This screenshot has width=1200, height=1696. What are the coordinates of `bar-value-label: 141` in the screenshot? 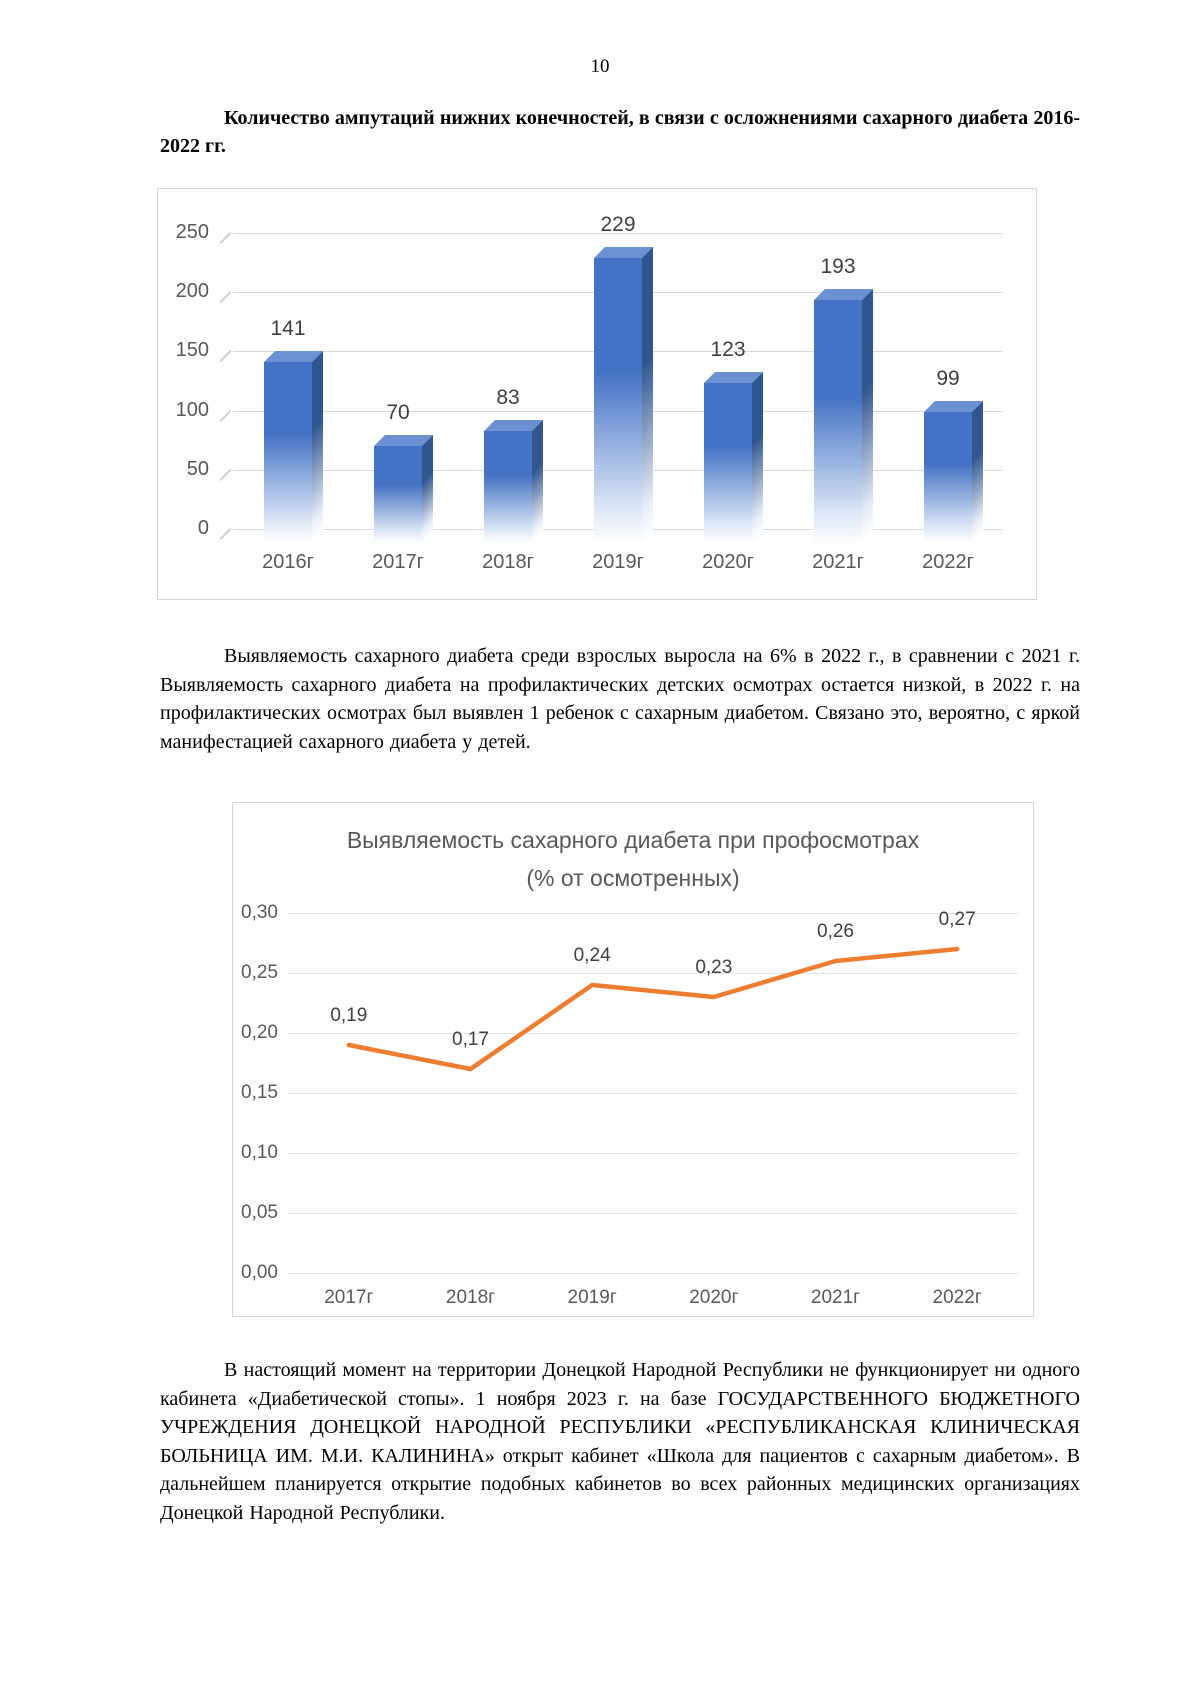 It's located at (288, 329).